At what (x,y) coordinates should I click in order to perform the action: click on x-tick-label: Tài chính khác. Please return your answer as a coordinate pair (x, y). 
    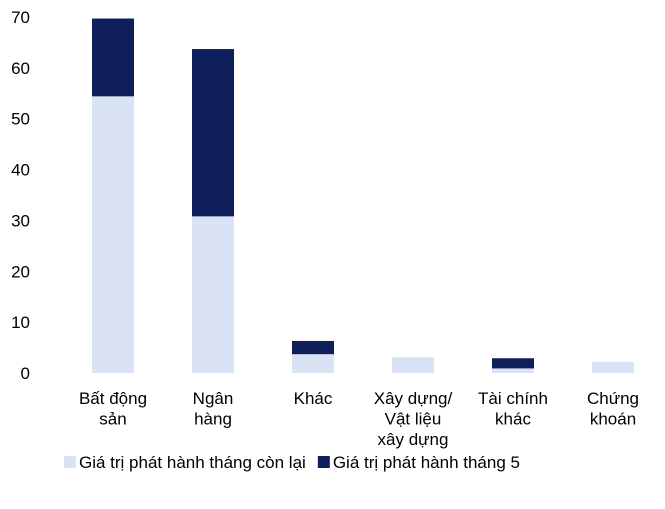
    Looking at the image, I should click on (513, 408).